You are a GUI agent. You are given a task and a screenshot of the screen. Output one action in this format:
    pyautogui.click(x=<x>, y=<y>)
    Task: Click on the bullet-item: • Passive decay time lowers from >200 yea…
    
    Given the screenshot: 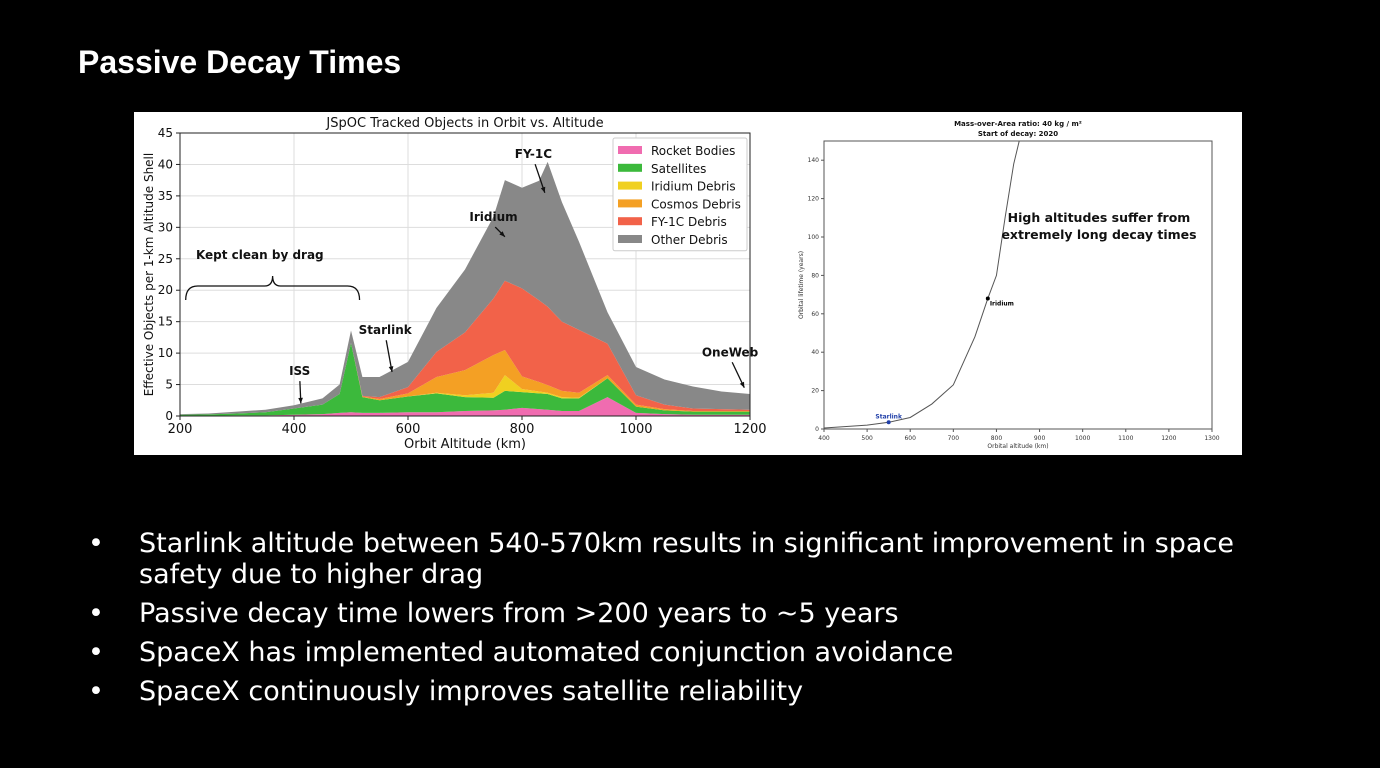 What is the action you would take?
    pyautogui.click(x=688, y=613)
    